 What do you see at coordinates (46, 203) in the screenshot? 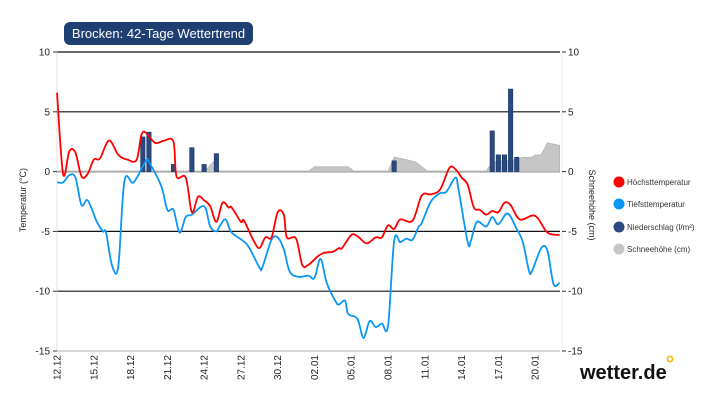
I see `left-axis-ticks: 10 5 0 -5 -10 -15` at bounding box center [46, 203].